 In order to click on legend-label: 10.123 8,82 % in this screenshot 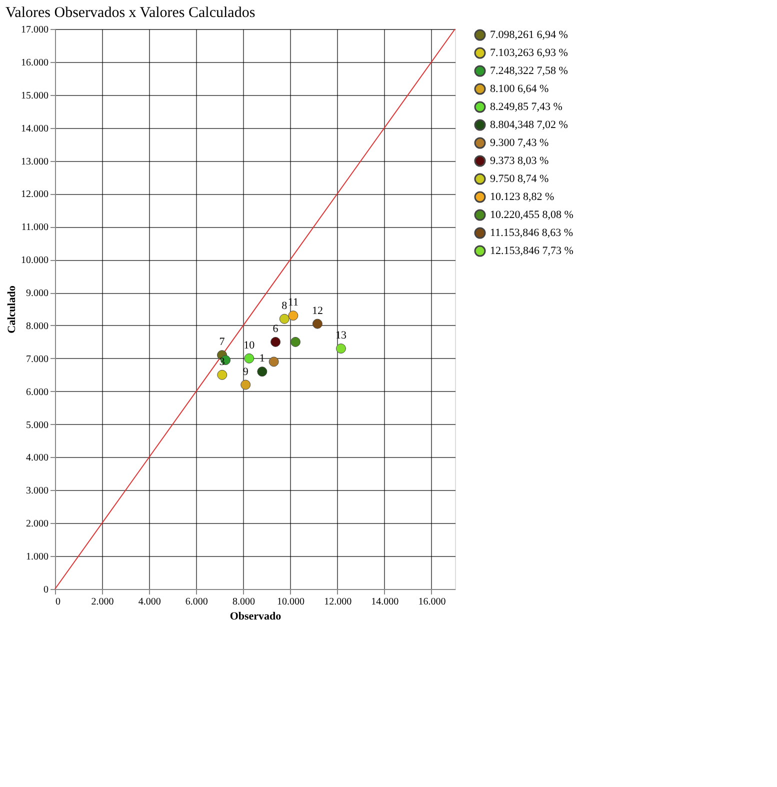, I will do `click(522, 197)`.